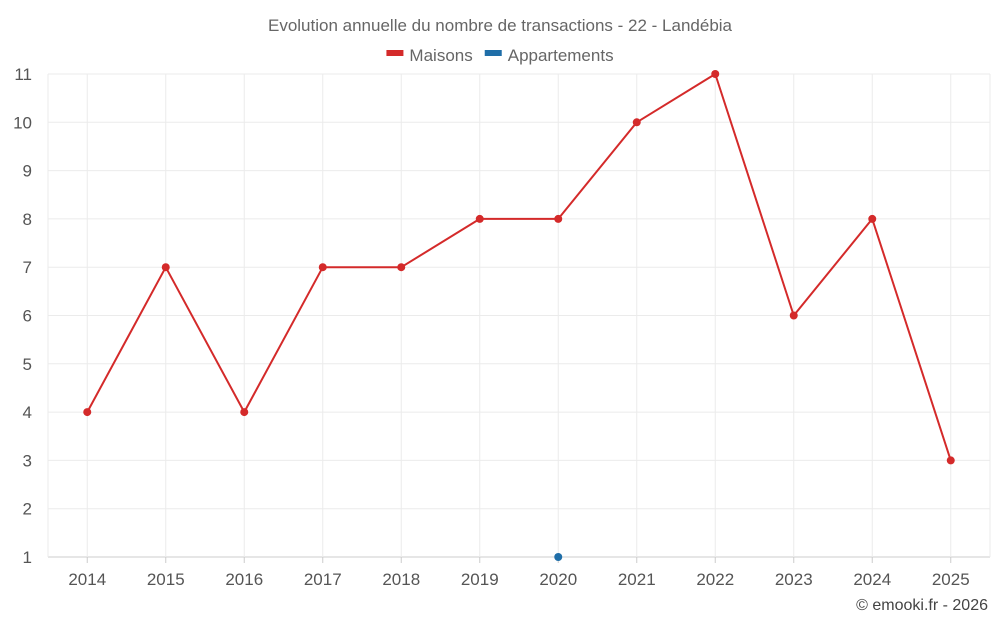 The image size is (1000, 625). I want to click on legend-label: Maisons, so click(440, 55).